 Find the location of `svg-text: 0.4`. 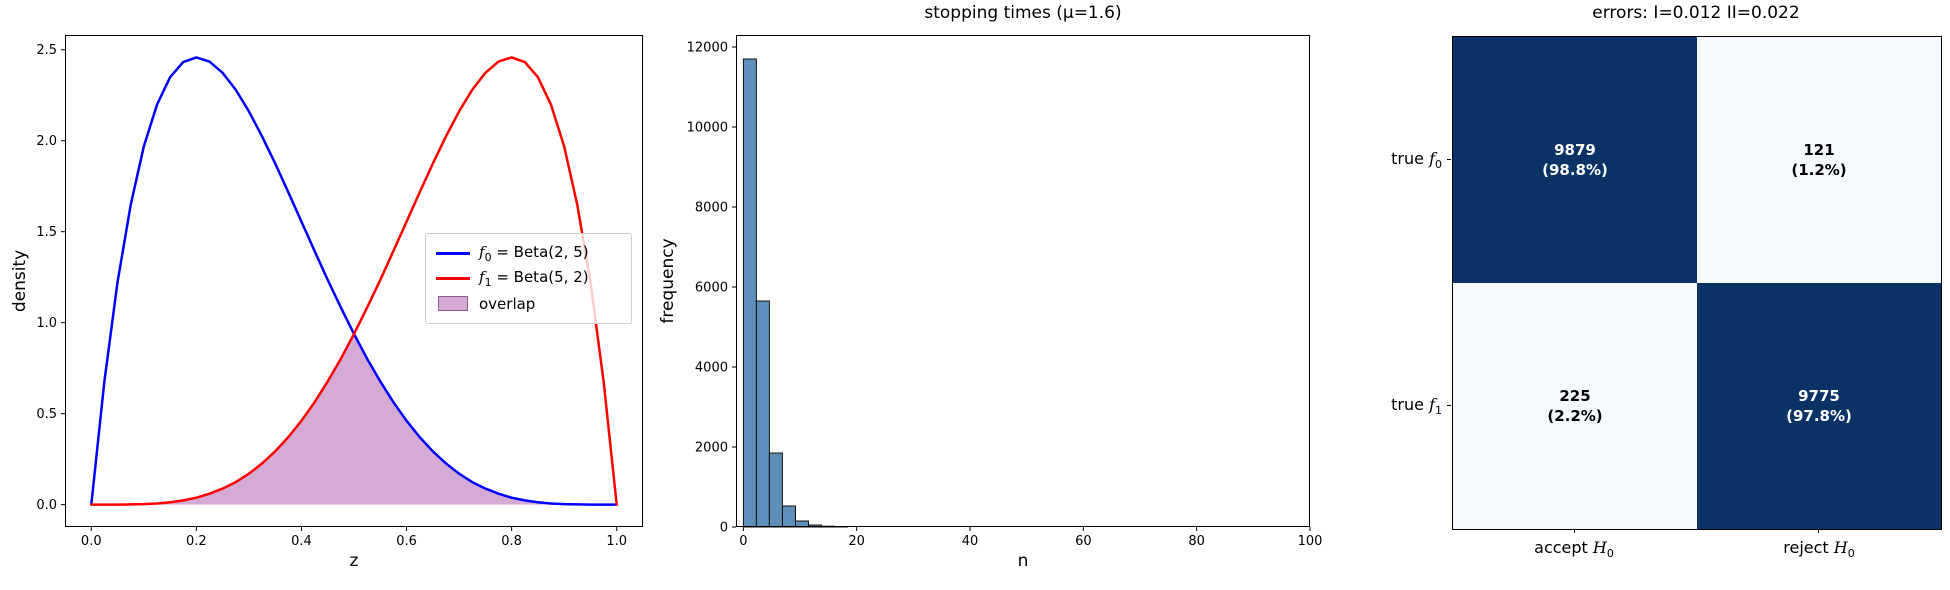

svg-text: 0.4 is located at coordinates (301, 541).